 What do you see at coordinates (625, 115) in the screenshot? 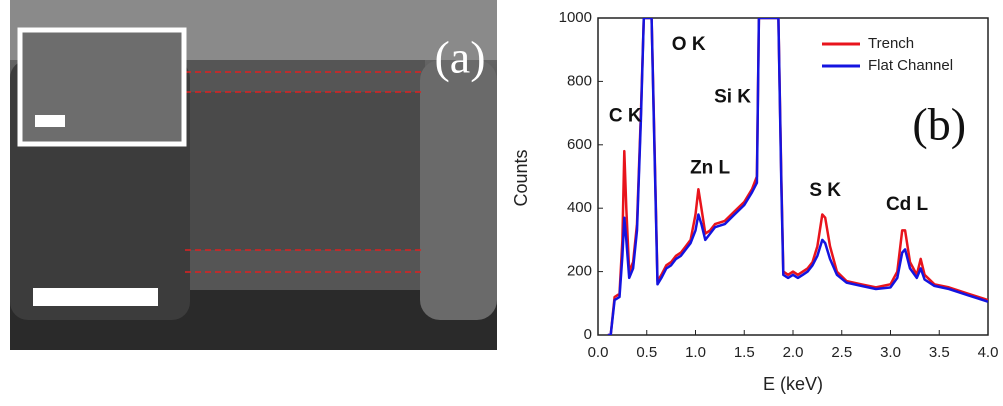
I see `annotation: C K` at bounding box center [625, 115].